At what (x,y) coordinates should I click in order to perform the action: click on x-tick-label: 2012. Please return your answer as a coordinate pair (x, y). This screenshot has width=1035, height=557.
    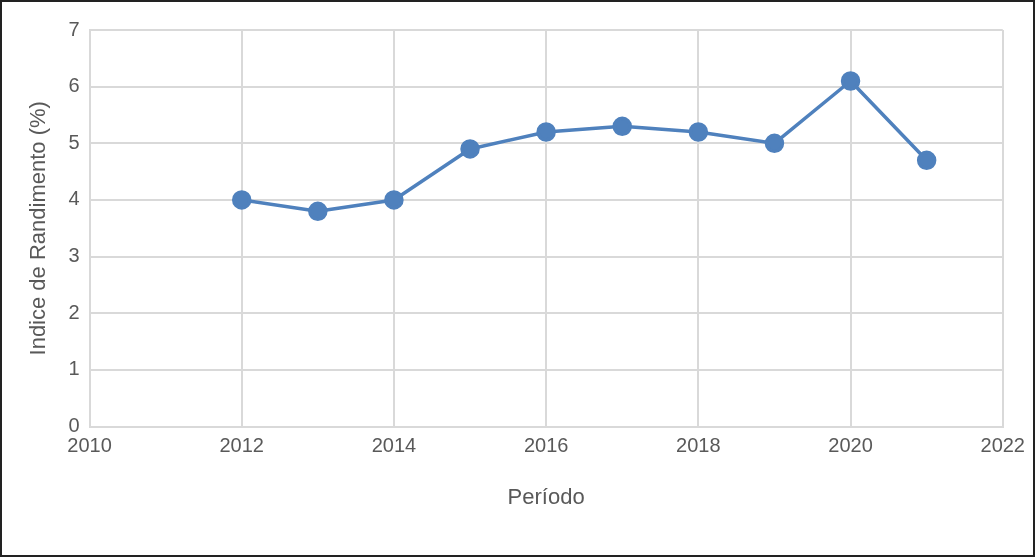
    Looking at the image, I should click on (241, 445).